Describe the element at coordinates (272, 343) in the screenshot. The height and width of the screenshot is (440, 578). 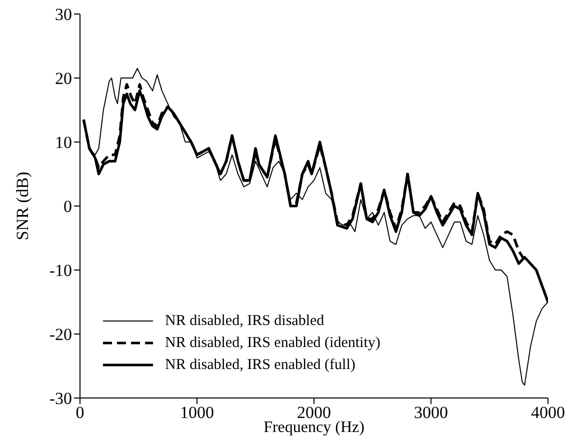
I see `legend-label: NR disabled, IRS enabled (identity)` at that location.